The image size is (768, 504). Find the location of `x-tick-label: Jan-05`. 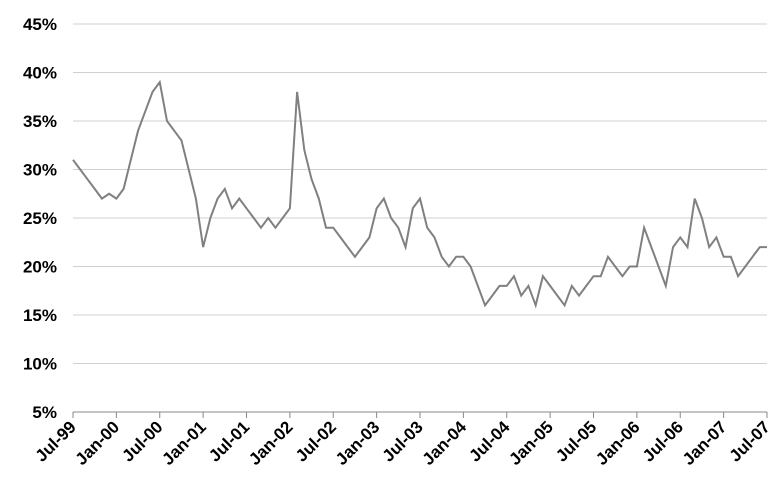

x-tick-label: Jan-05 is located at coordinates (531, 443).